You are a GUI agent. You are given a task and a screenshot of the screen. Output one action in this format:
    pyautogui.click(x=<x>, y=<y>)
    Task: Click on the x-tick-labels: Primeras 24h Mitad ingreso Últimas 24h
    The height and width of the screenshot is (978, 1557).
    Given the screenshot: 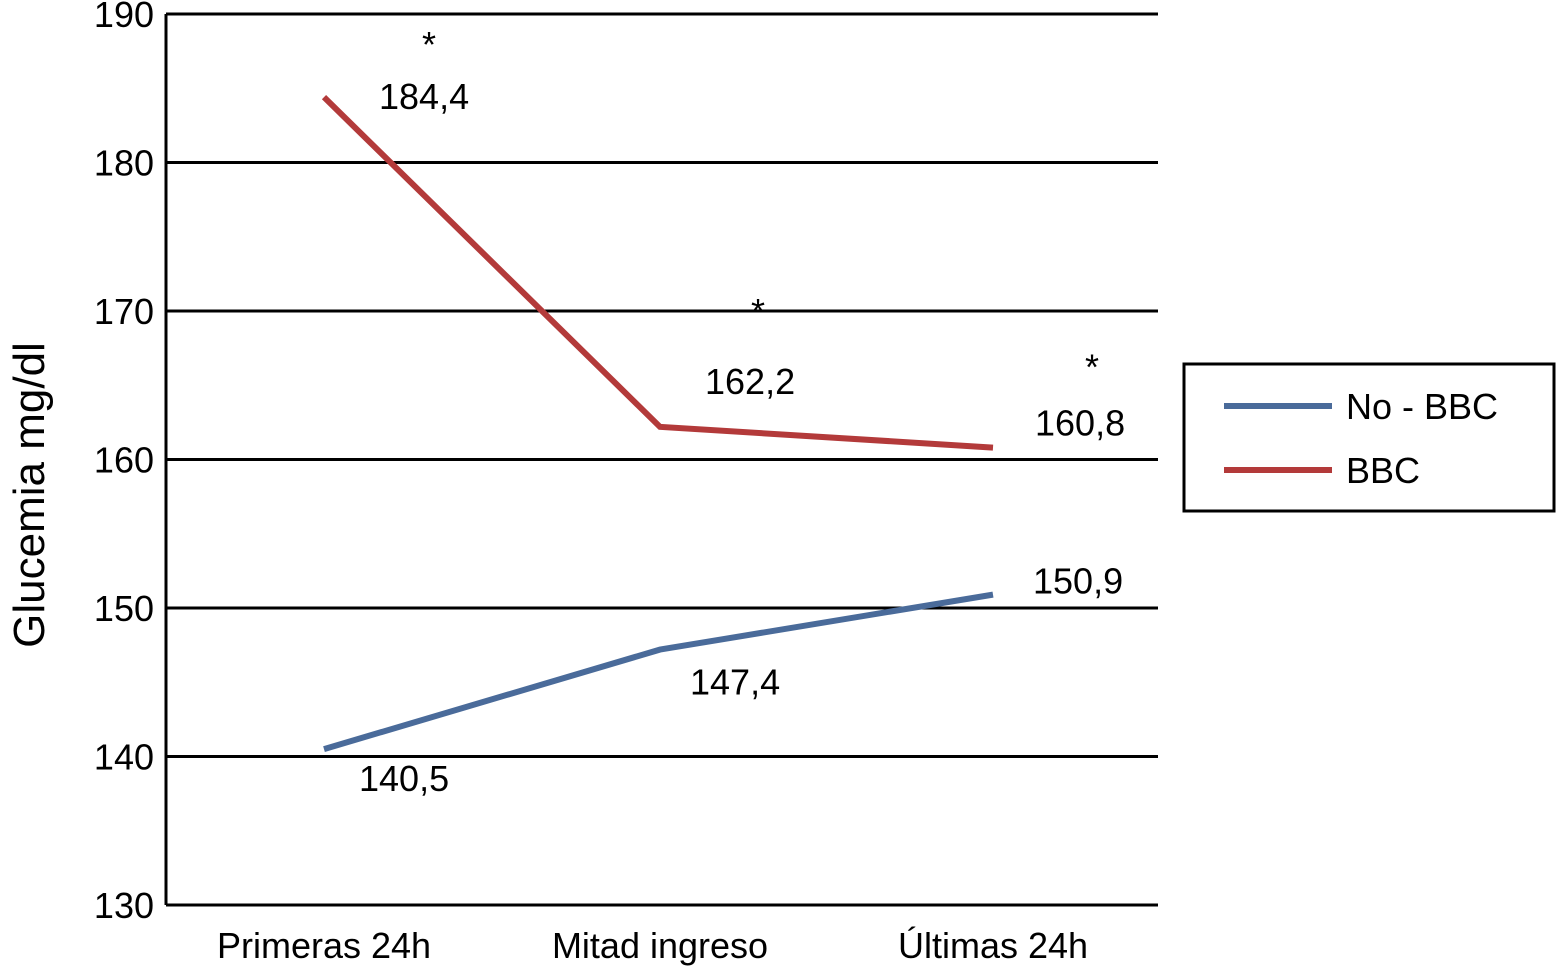 What is the action you would take?
    pyautogui.click(x=652, y=945)
    